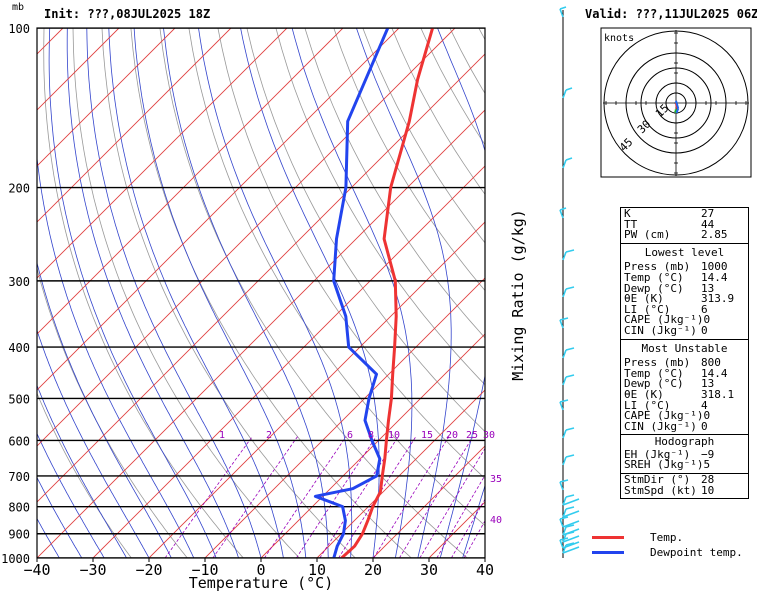 This screenshot has width=757, height=591. I want to click on lowest-level-value: 313.9, so click(718, 299).